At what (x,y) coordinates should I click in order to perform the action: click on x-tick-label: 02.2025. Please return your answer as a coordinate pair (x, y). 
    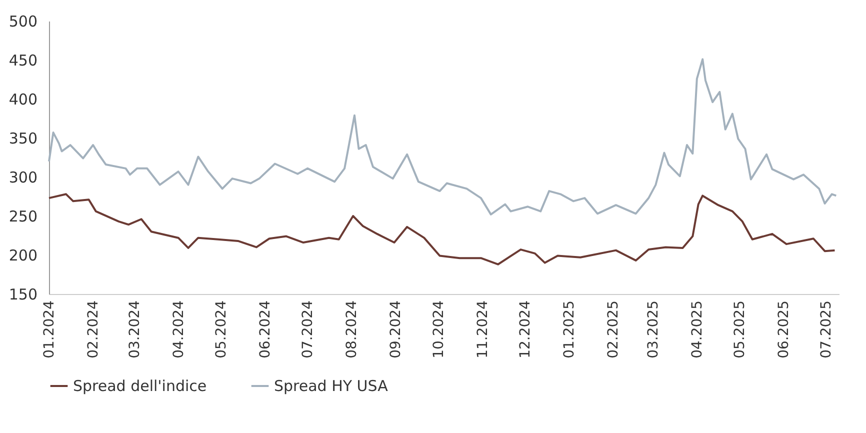
    Looking at the image, I should click on (614, 329).